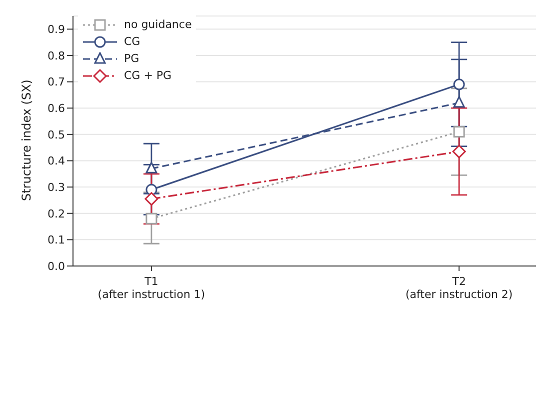 This screenshot has height=394, width=550. I want to click on legend-label: no guidance, so click(158, 24).